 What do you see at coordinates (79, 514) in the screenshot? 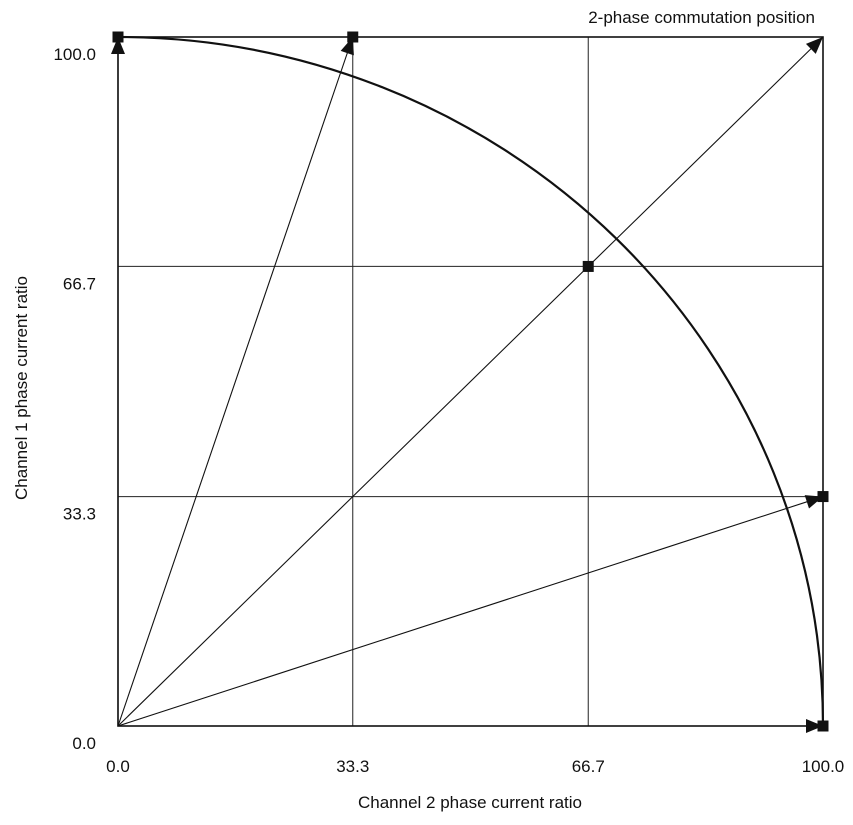
I see `y-tick-label-1: 33.3` at bounding box center [79, 514].